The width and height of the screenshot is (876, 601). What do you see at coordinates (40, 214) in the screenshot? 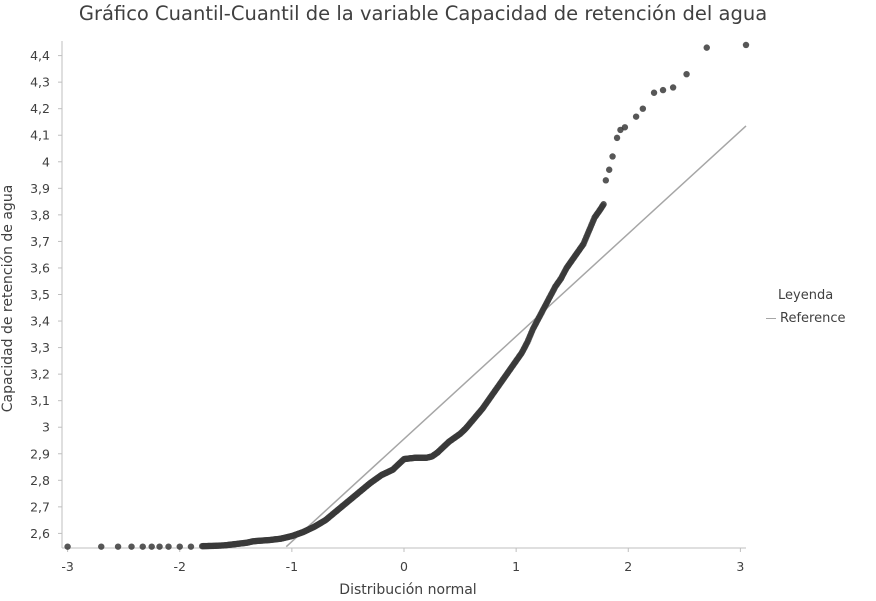
I see `y-tick-label: 3,8` at bounding box center [40, 214].